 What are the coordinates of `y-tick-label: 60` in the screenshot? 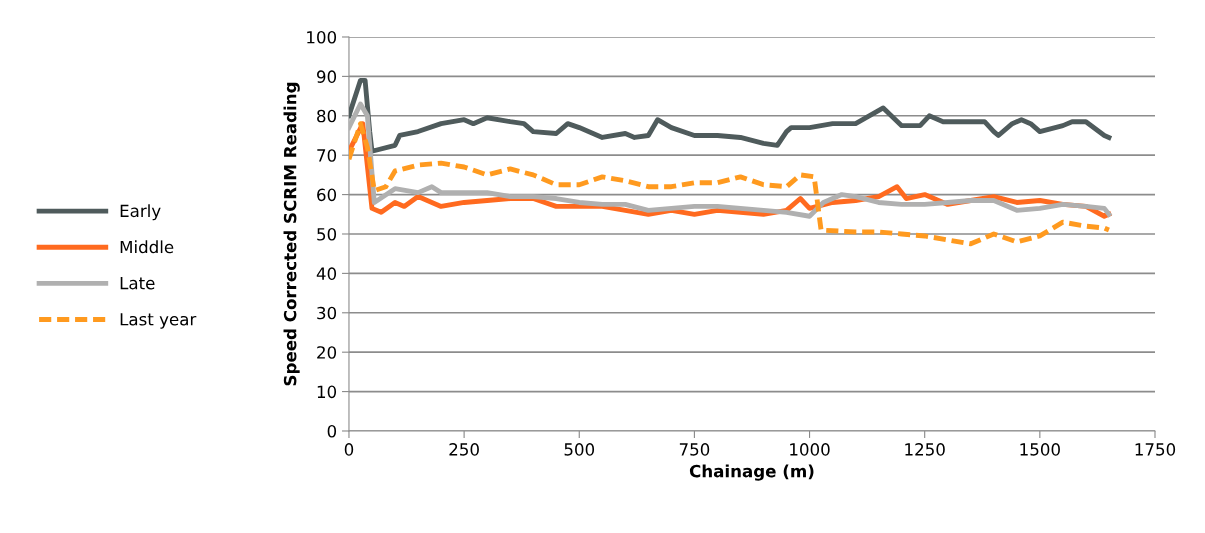 It's located at (327, 195).